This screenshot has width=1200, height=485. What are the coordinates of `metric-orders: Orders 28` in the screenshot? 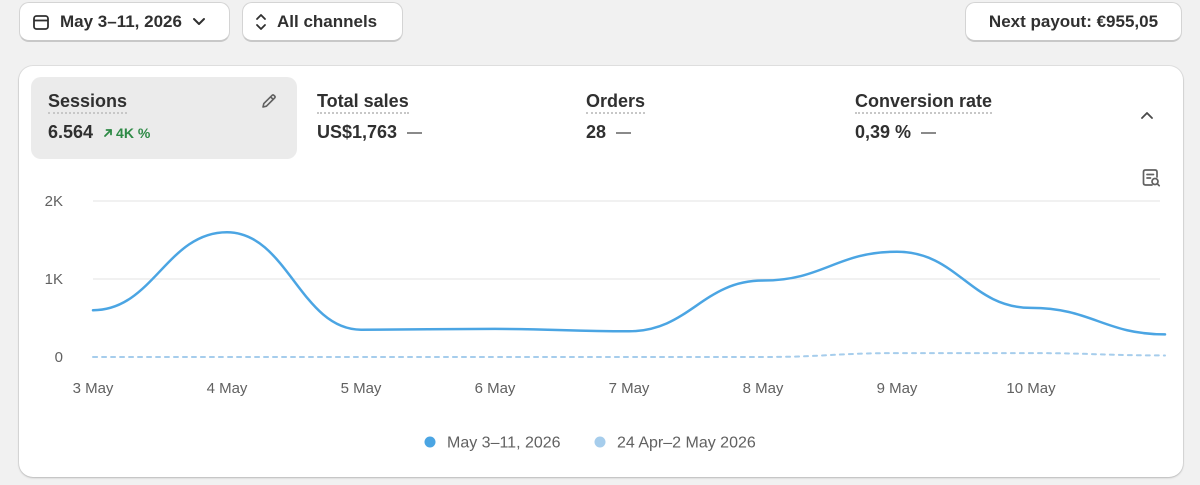 It's located at (699, 118).